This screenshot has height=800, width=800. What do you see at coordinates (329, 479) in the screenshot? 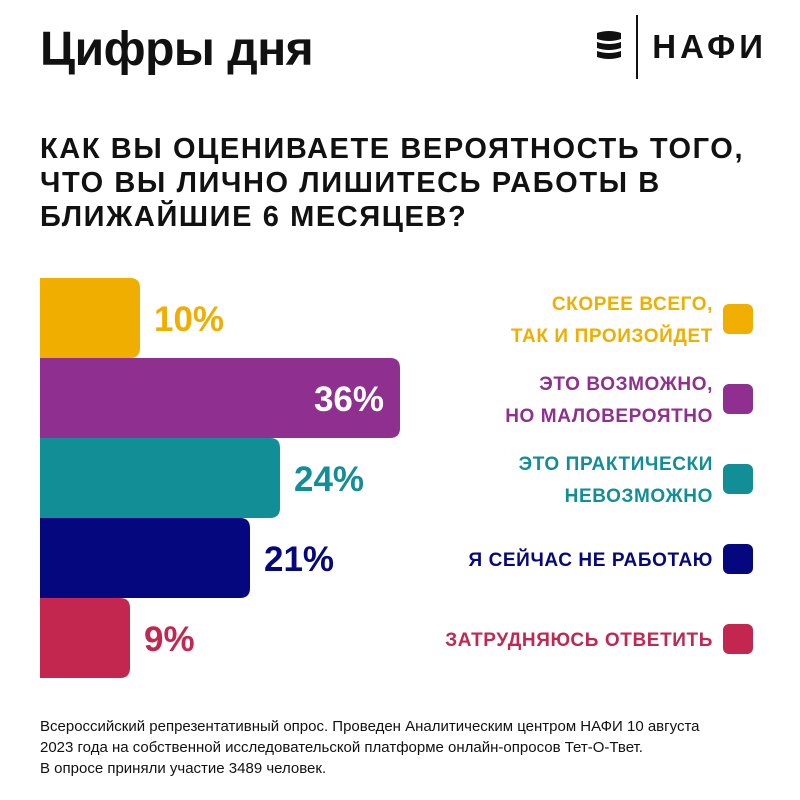
I see `bar-value-label: 24%` at bounding box center [329, 479].